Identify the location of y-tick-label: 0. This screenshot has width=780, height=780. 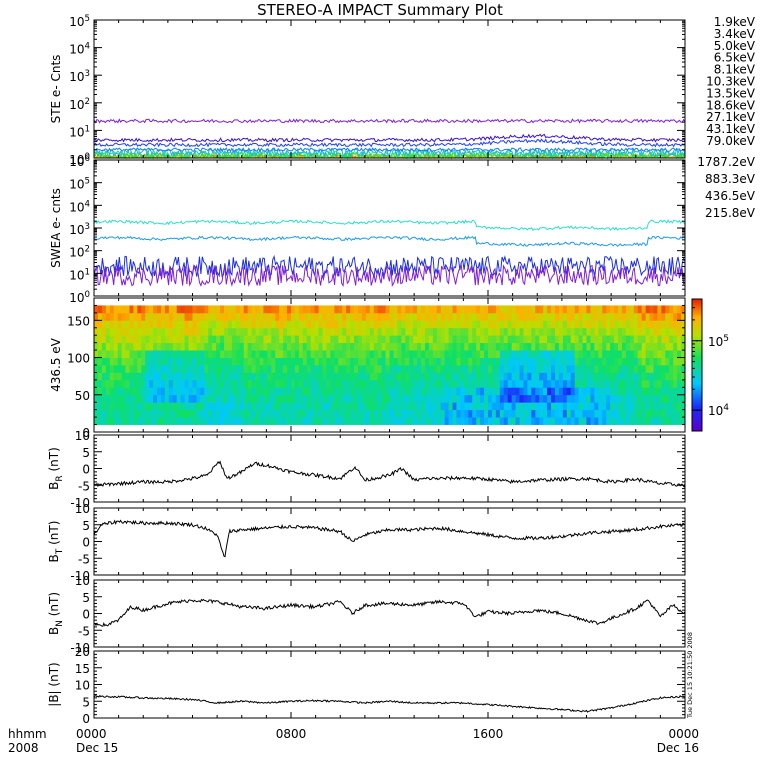
(86, 615).